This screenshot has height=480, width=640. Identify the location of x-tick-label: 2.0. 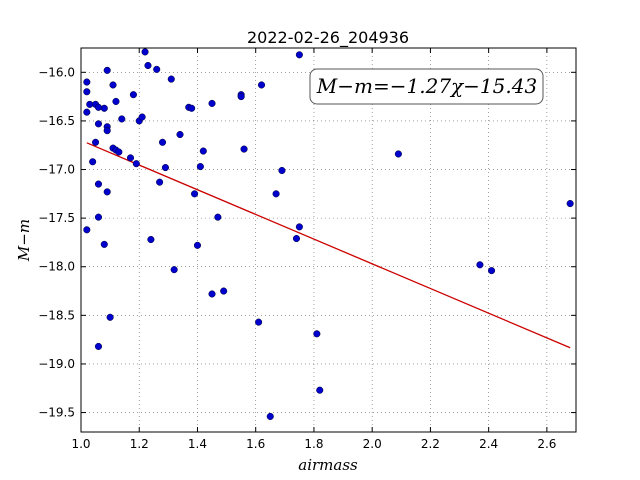
(372, 444).